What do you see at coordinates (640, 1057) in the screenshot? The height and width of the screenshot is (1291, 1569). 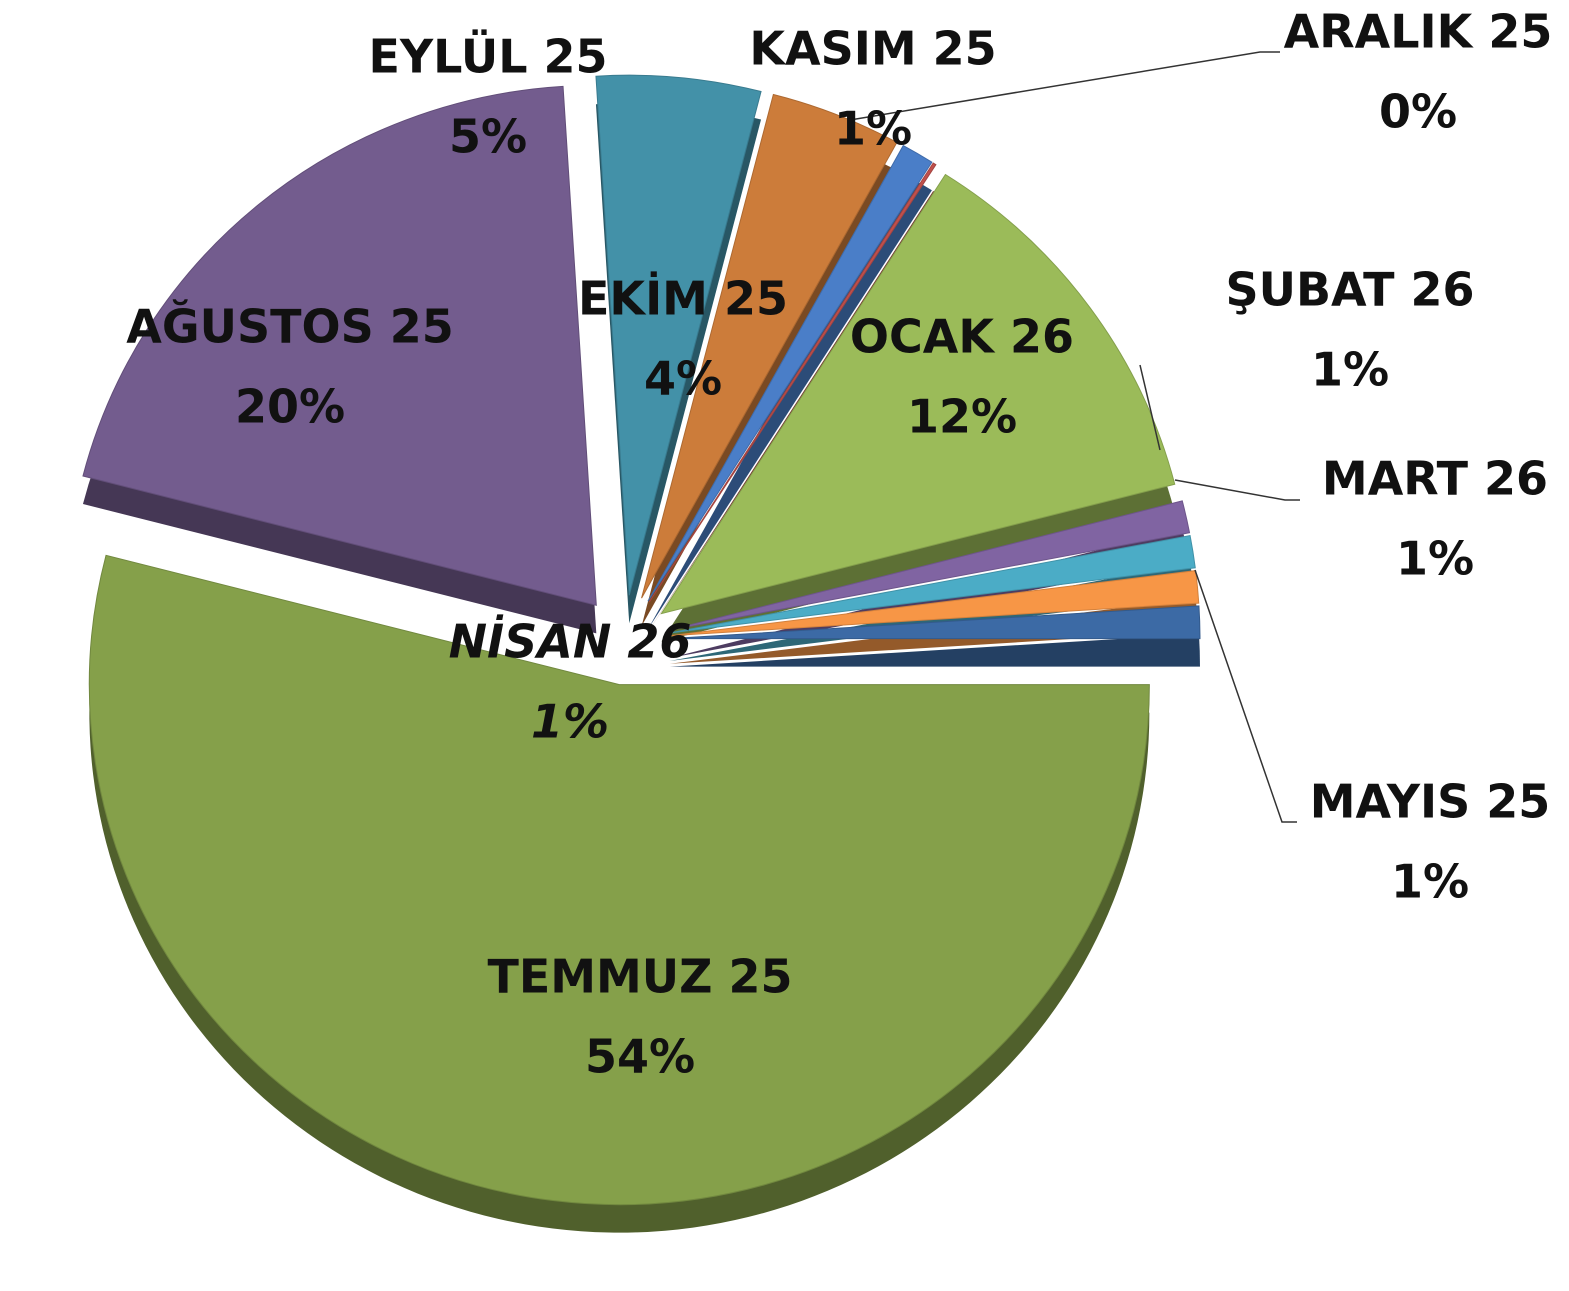 I see `slice-value: 54%` at bounding box center [640, 1057].